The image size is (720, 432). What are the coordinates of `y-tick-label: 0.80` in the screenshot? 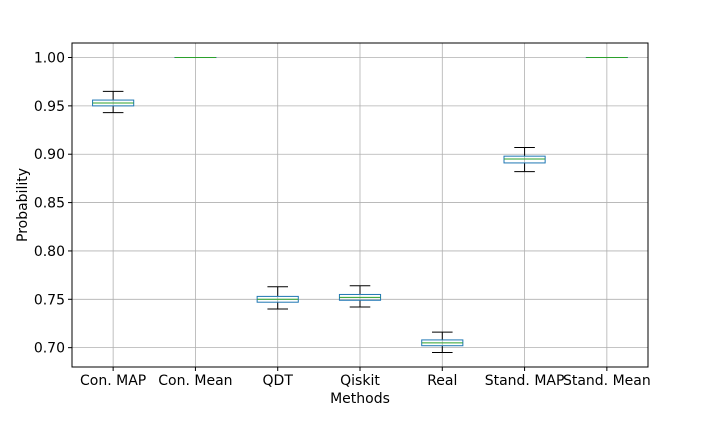 It's located at (49, 252).